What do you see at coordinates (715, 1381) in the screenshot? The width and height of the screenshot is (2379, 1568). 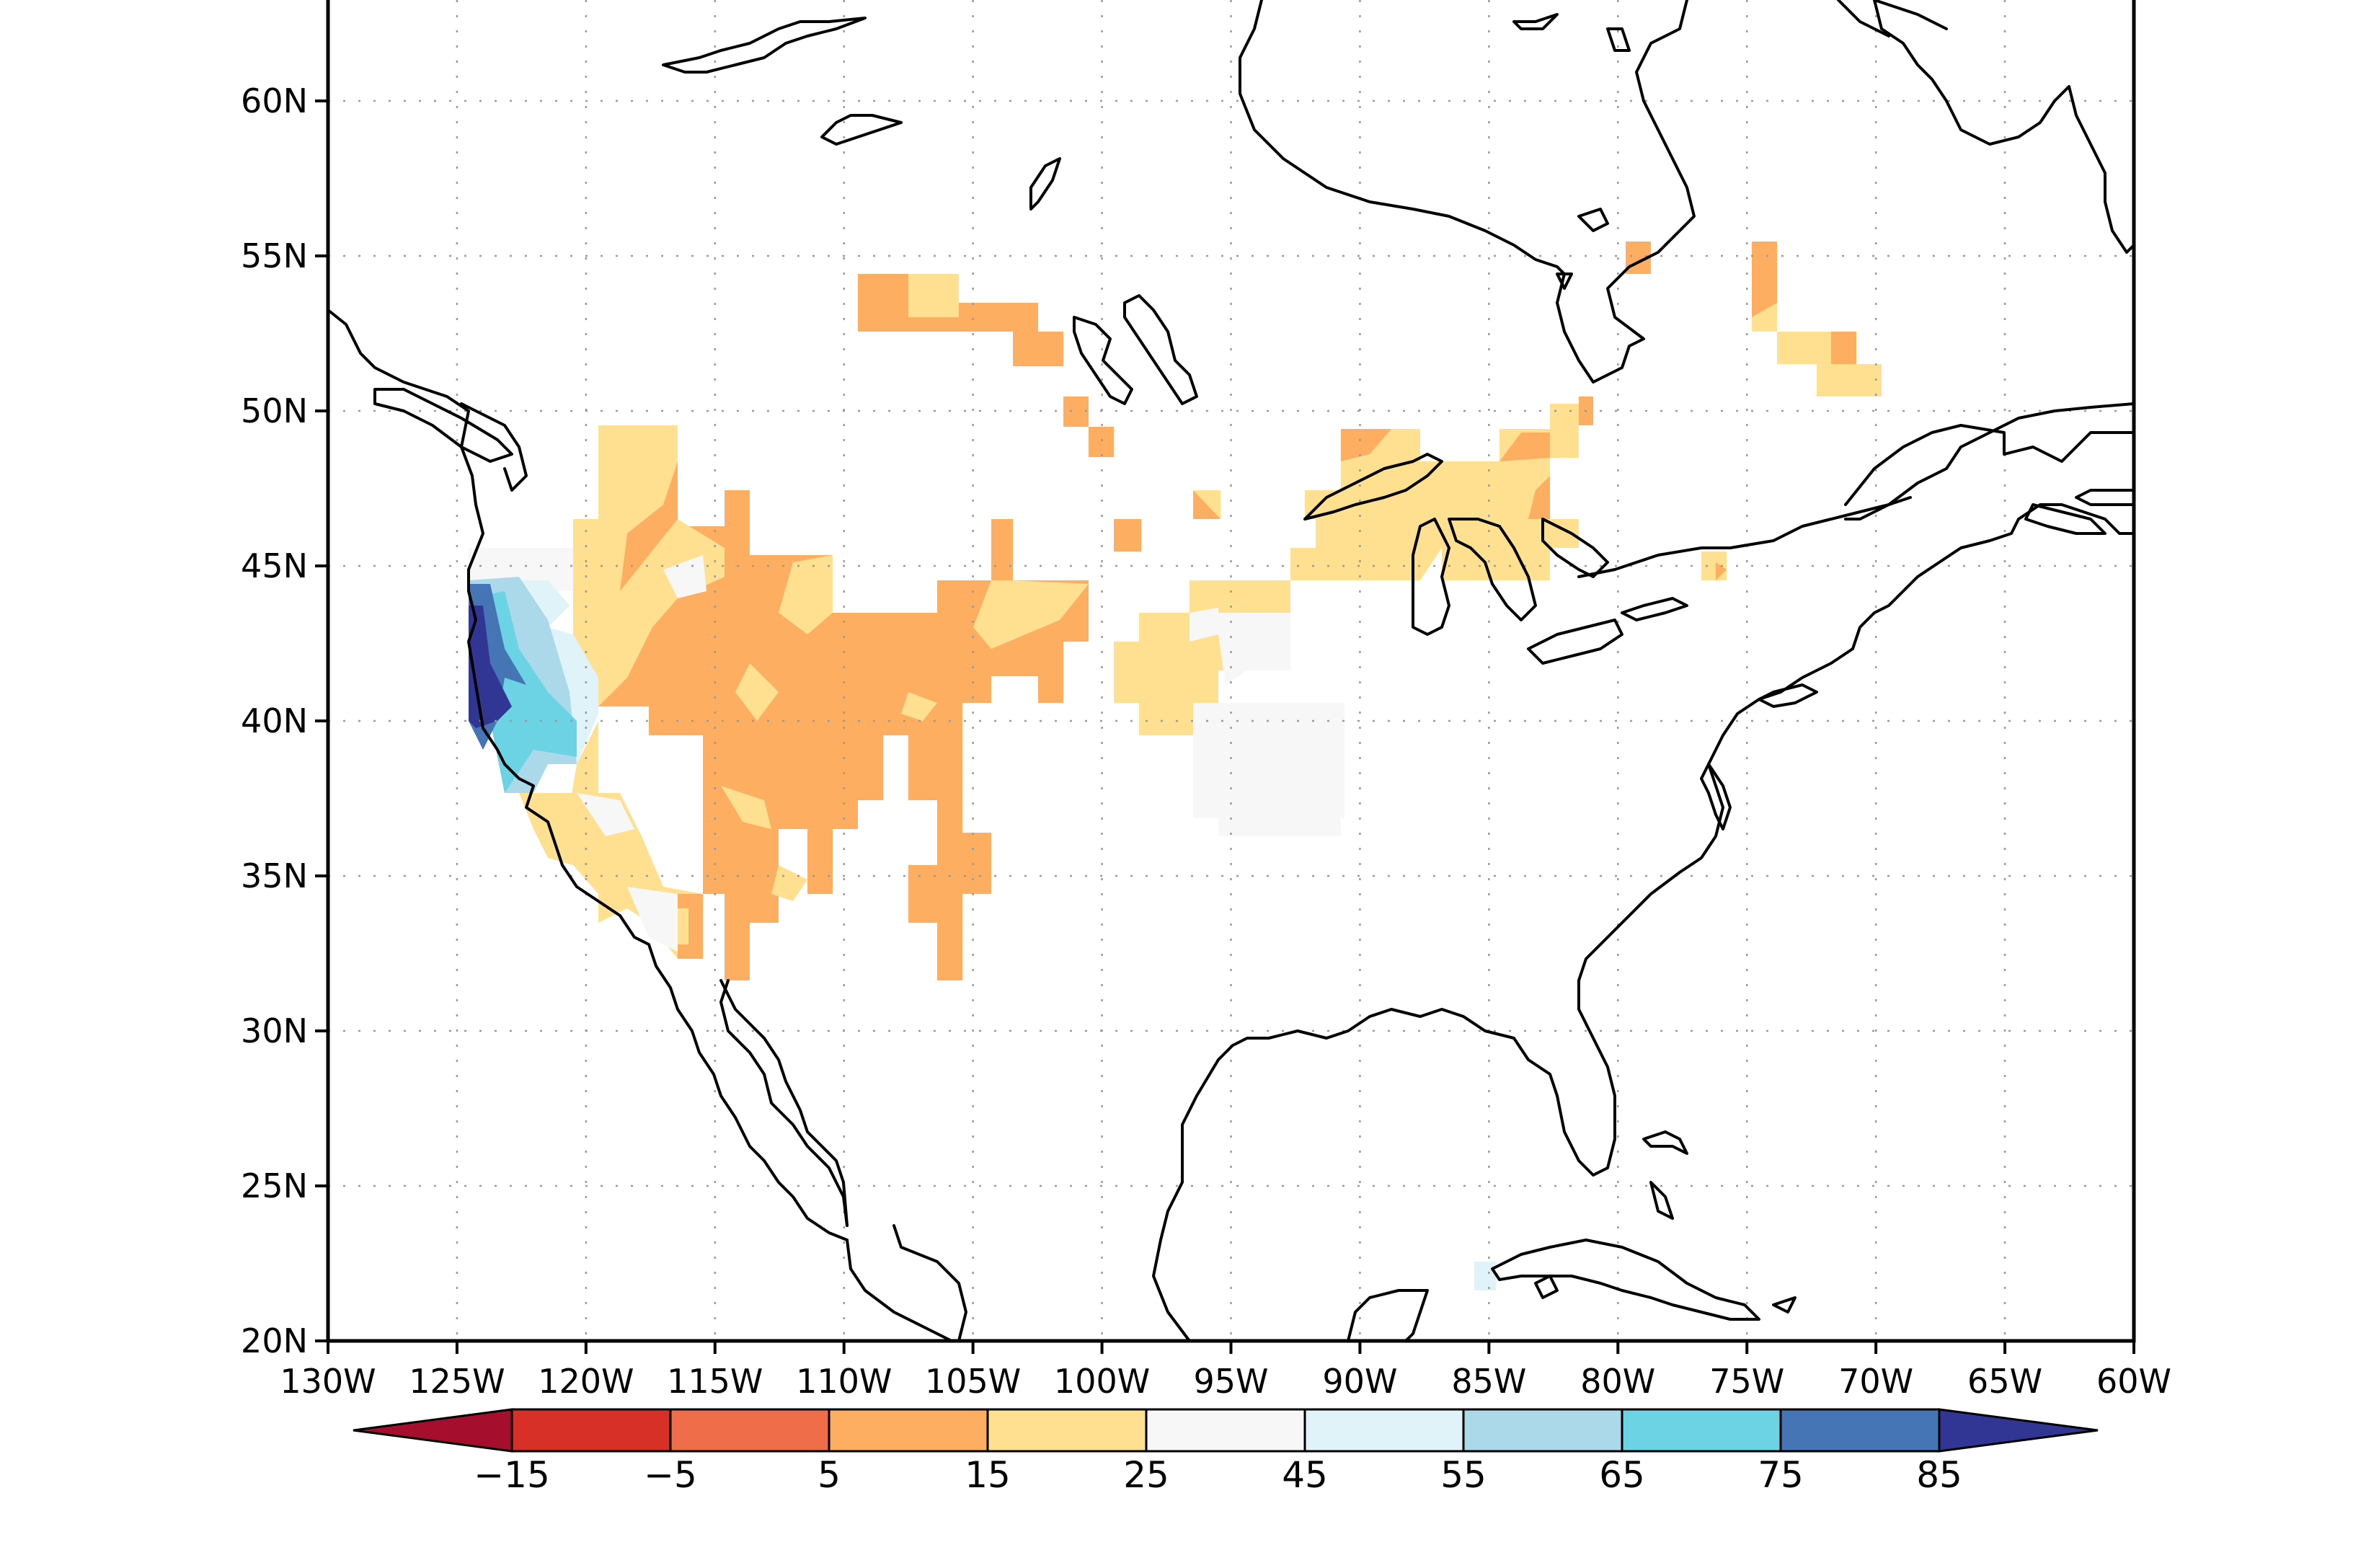 I see `lon-tick-label: 115W` at bounding box center [715, 1381].